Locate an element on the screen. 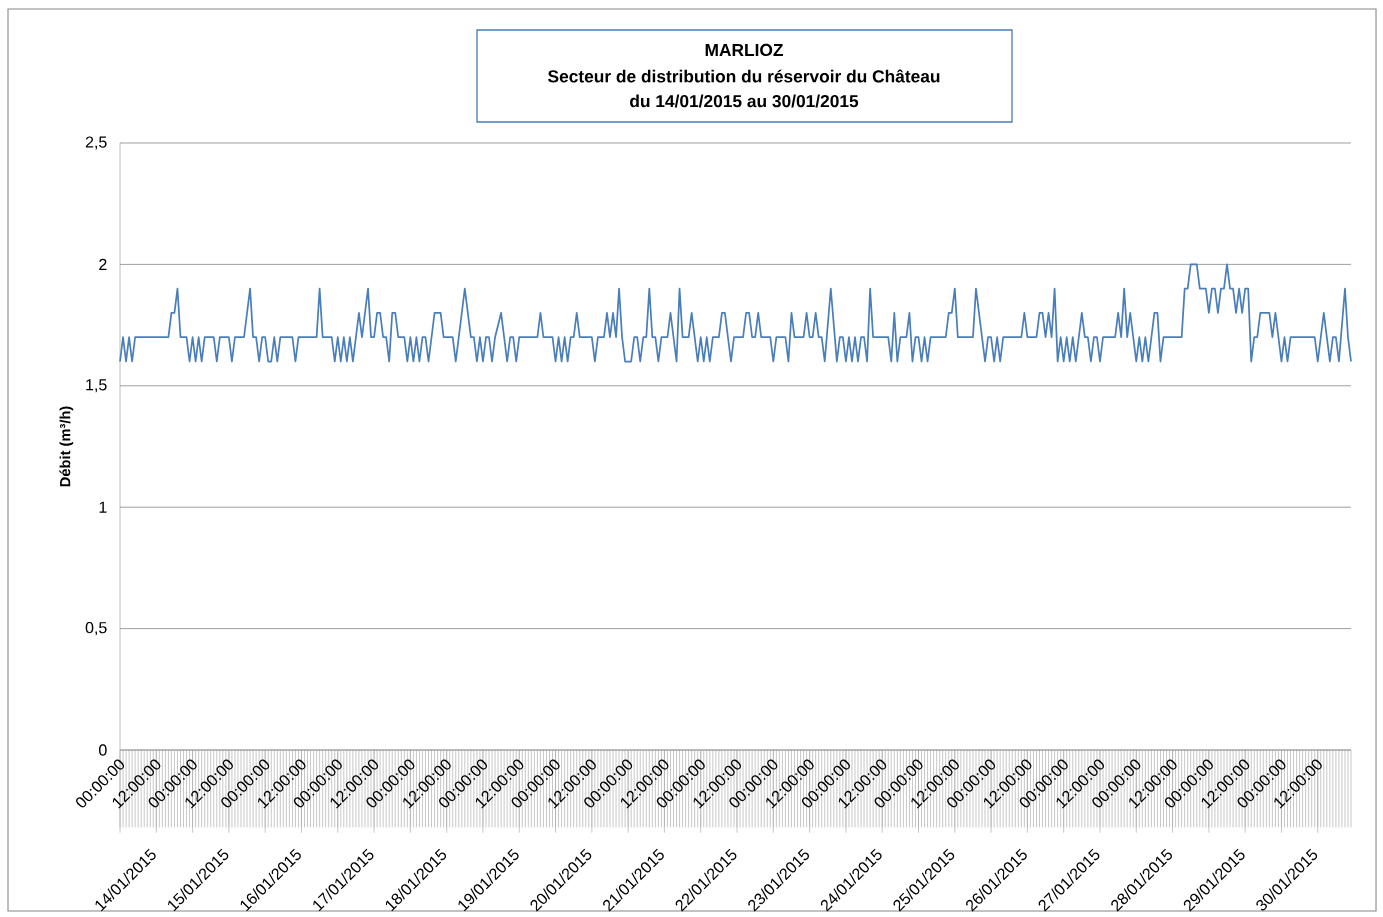 Image resolution: width=1383 pixels, height=917 pixels. chart-title: MARLIOZ is located at coordinates (744, 50).